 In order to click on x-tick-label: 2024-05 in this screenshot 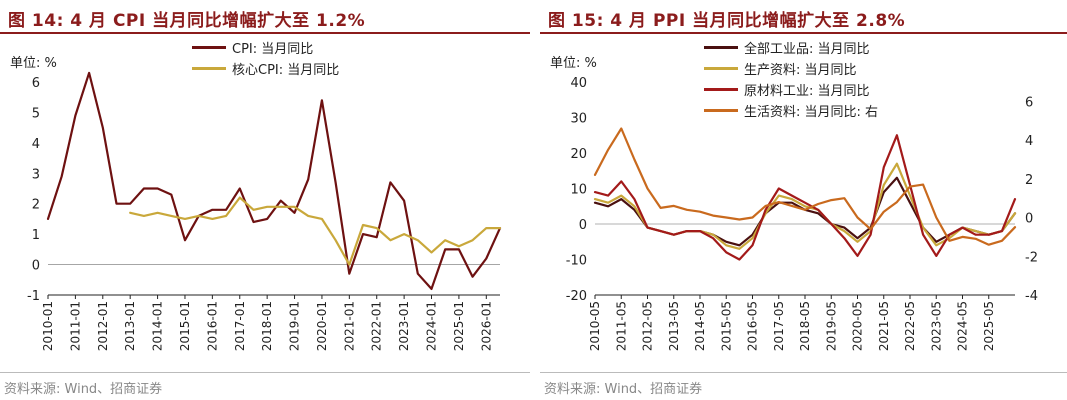, I will do `click(963, 326)`.